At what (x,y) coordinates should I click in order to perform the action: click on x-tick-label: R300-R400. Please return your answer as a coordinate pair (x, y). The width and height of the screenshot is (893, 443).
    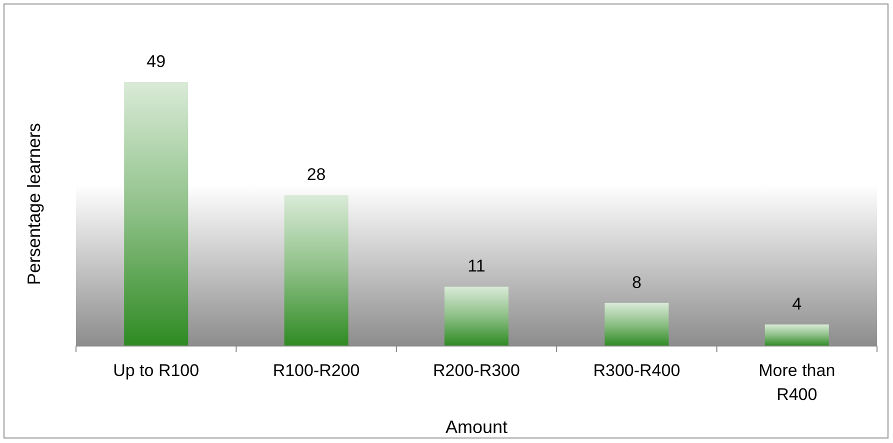
    Looking at the image, I should click on (636, 370).